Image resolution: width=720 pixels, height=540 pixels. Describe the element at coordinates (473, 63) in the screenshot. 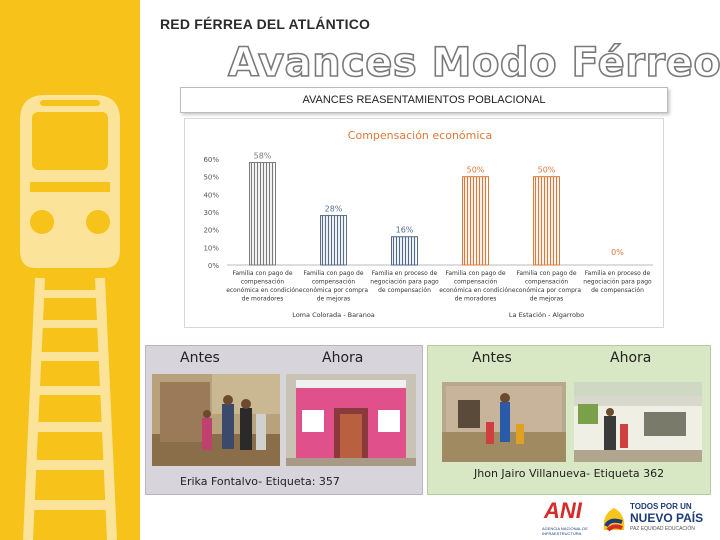

I see `page-title: Avances Modo Férreo` at that location.